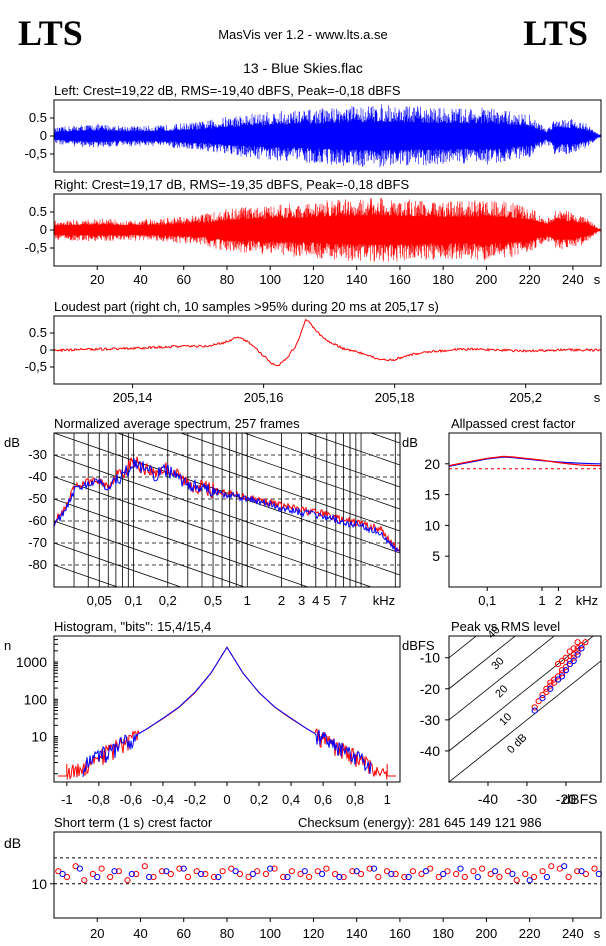 The image size is (606, 946). Describe the element at coordinates (327, 229) in the screenshot. I see `right-waveform` at that location.